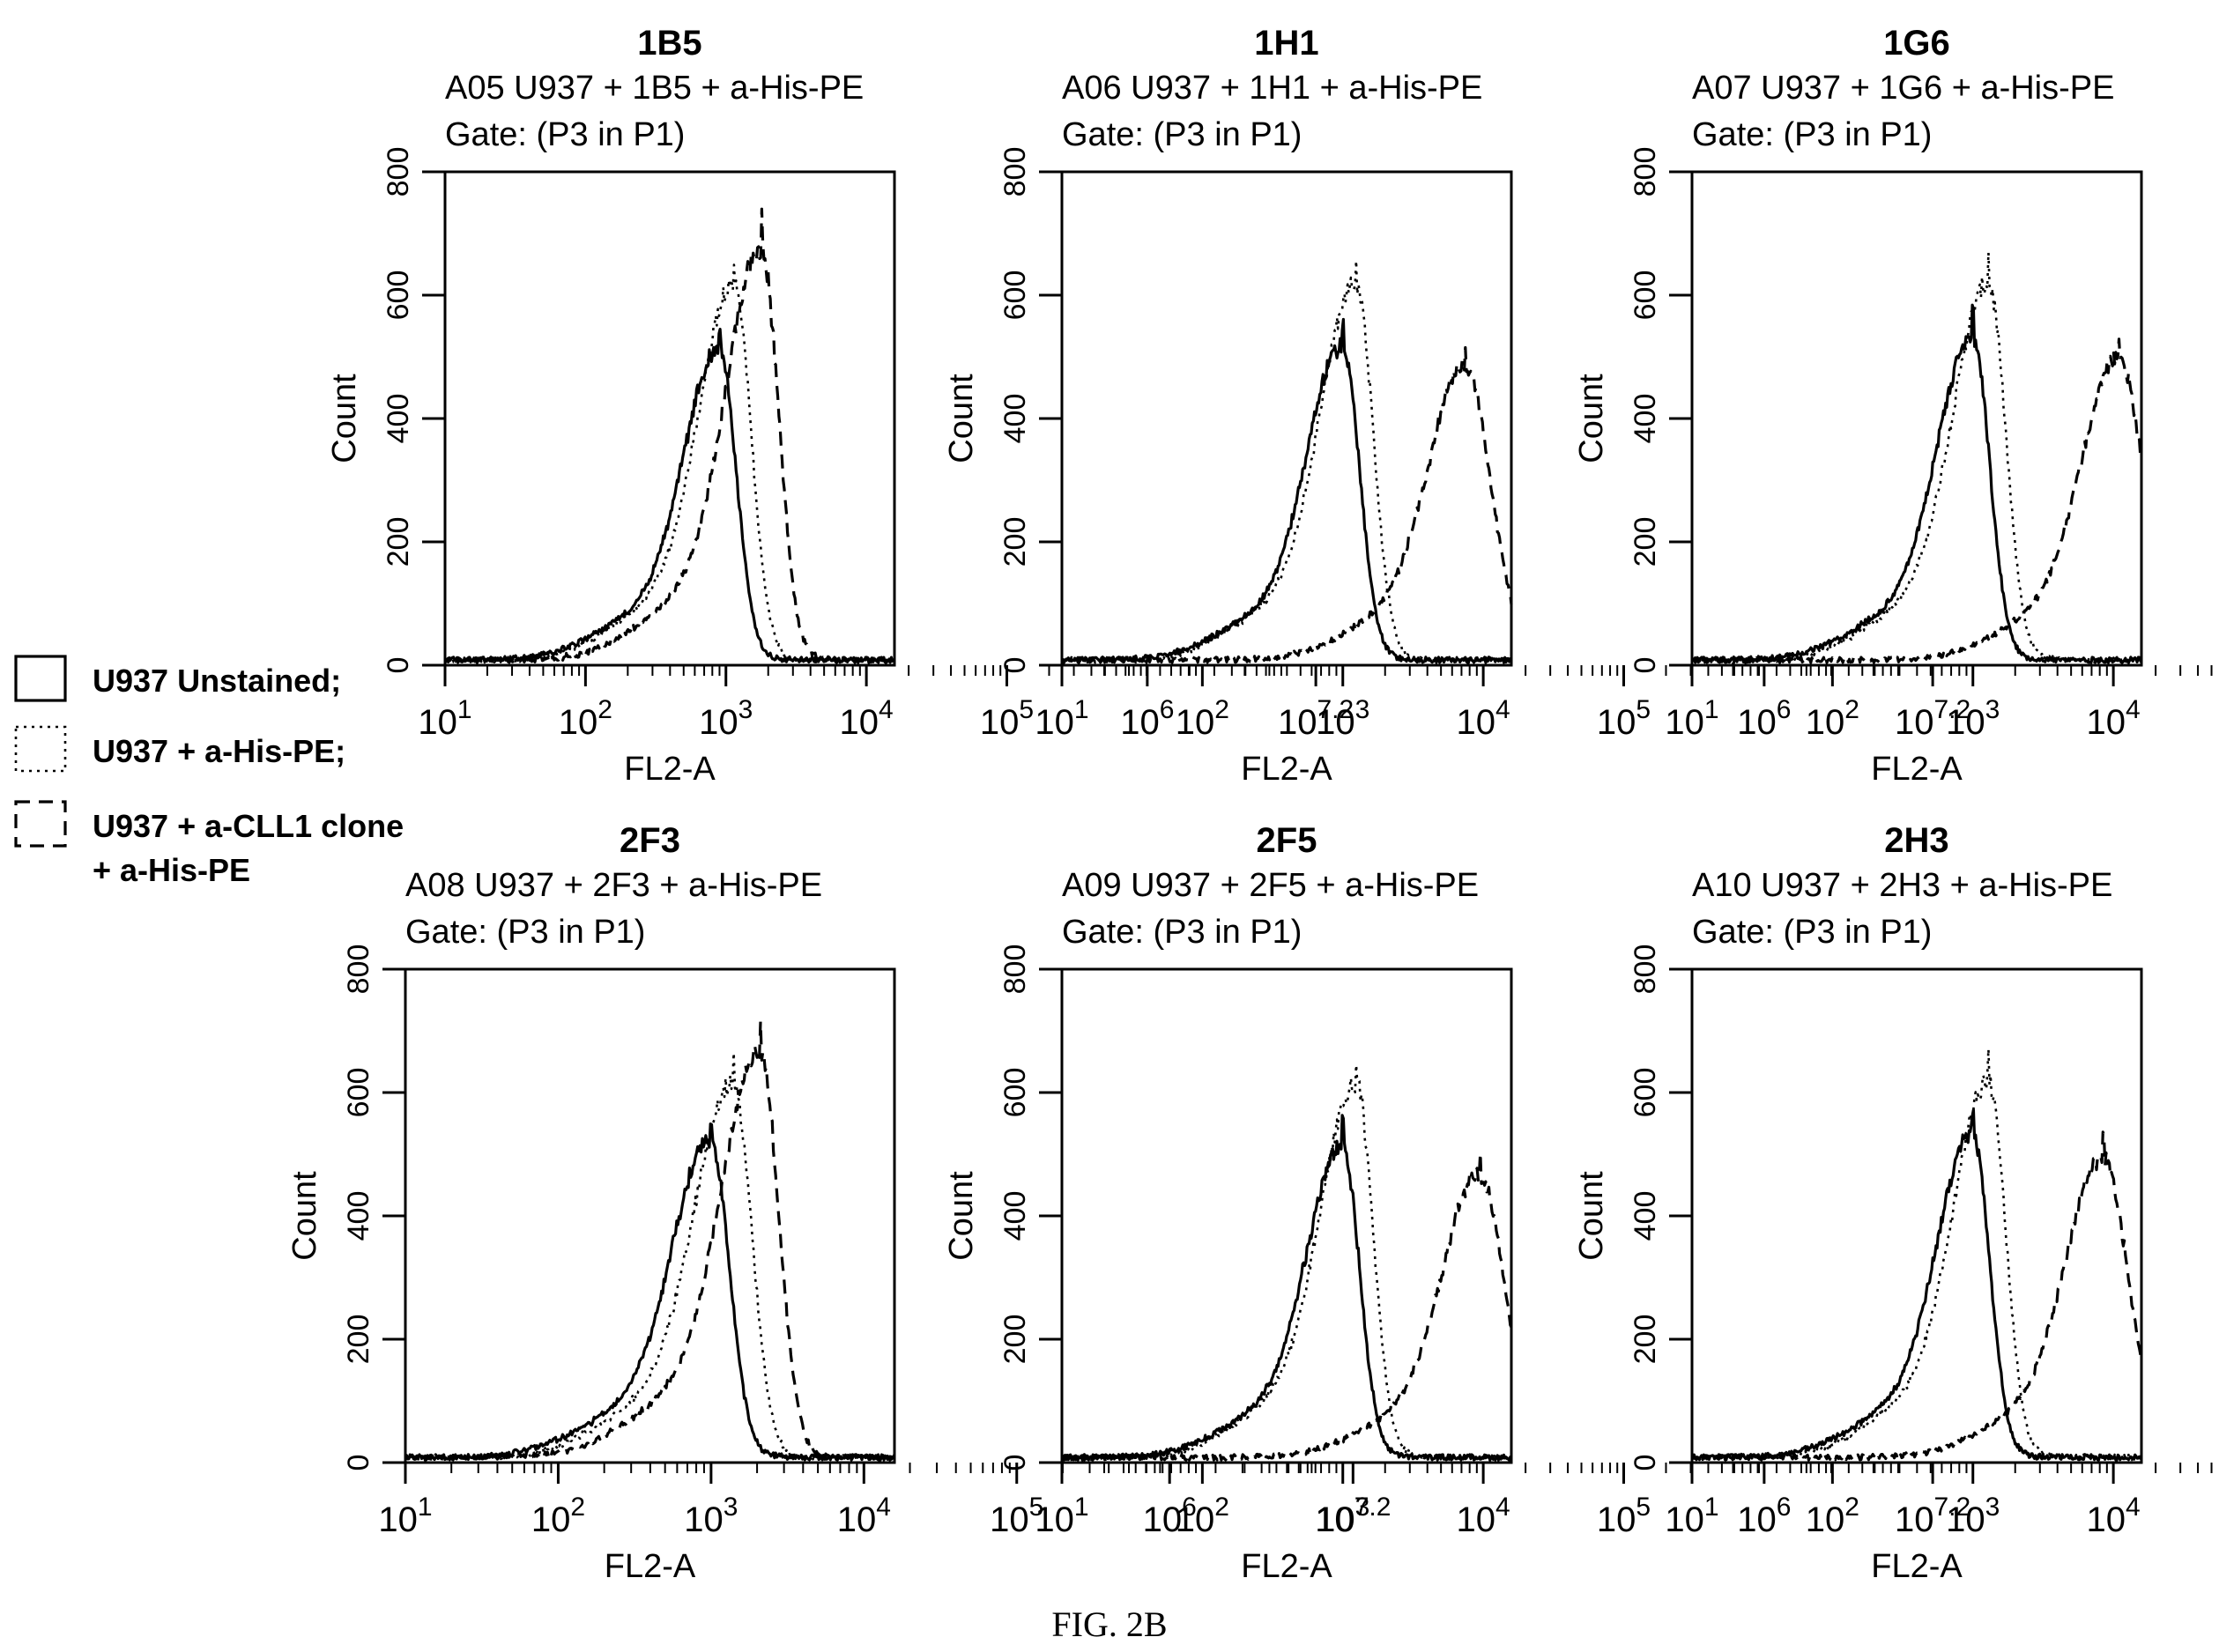 The height and width of the screenshot is (1652, 2219). What do you see at coordinates (1287, 840) in the screenshot?
I see `panel-title: 2F5` at bounding box center [1287, 840].